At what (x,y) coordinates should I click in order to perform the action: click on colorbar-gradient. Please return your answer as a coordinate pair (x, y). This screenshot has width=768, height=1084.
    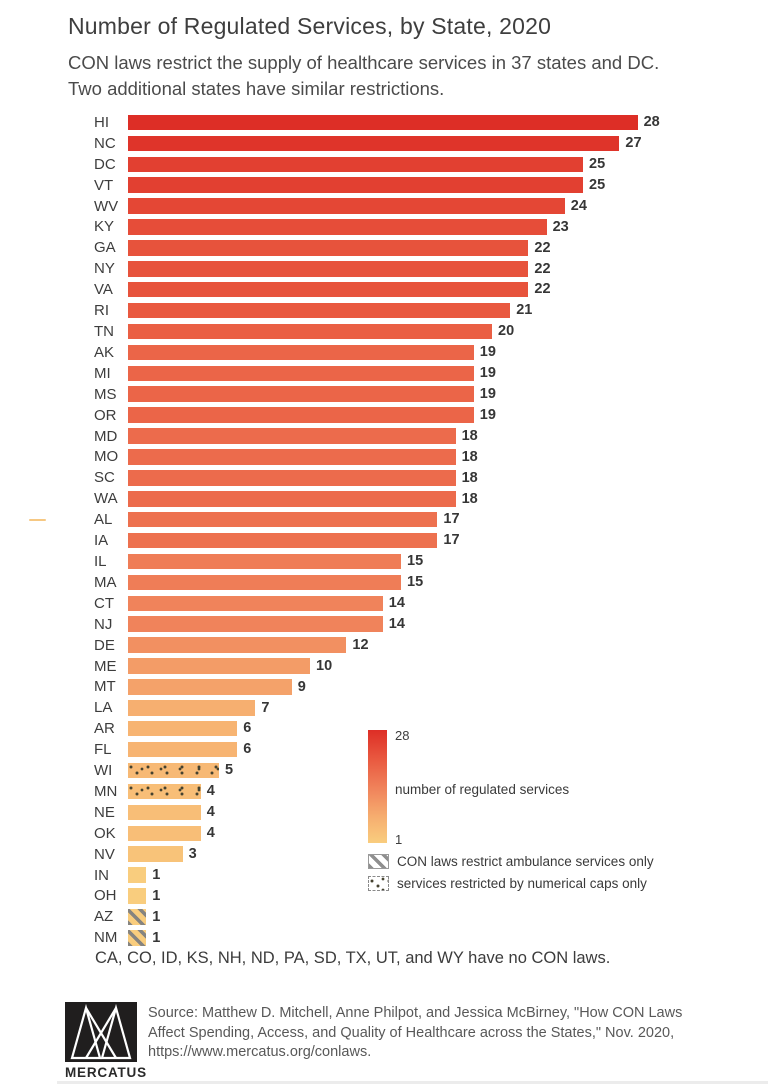
    Looking at the image, I should click on (377, 786).